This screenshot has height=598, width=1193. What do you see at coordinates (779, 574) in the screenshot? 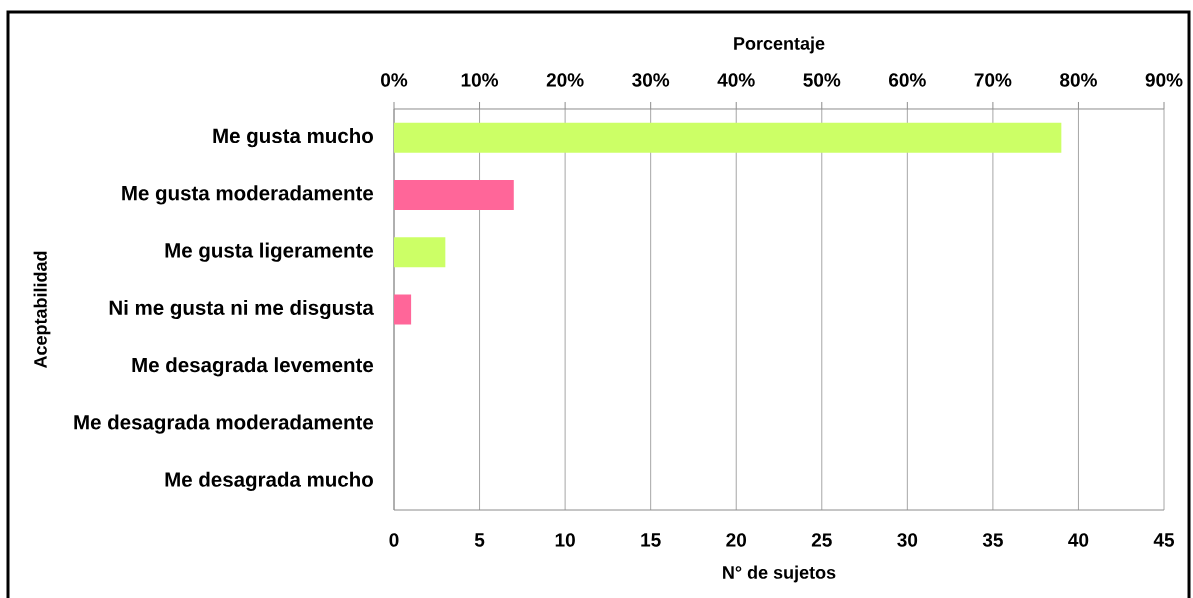
I see `x-axis-title: N° de sujetos` at bounding box center [779, 574].